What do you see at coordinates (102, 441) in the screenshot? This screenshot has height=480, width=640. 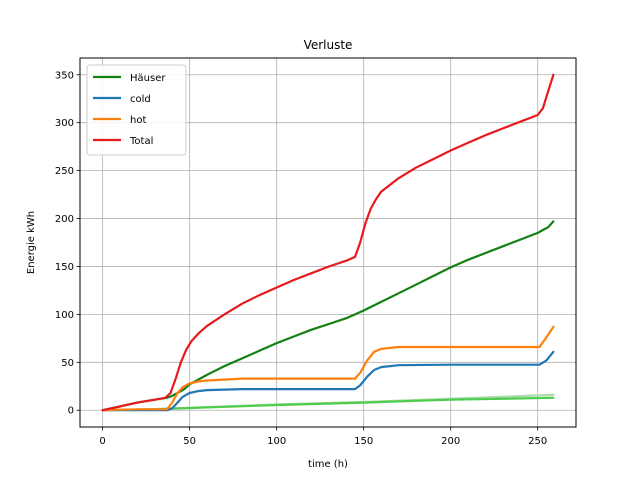 I see `x-tick-label: 0` at bounding box center [102, 441].